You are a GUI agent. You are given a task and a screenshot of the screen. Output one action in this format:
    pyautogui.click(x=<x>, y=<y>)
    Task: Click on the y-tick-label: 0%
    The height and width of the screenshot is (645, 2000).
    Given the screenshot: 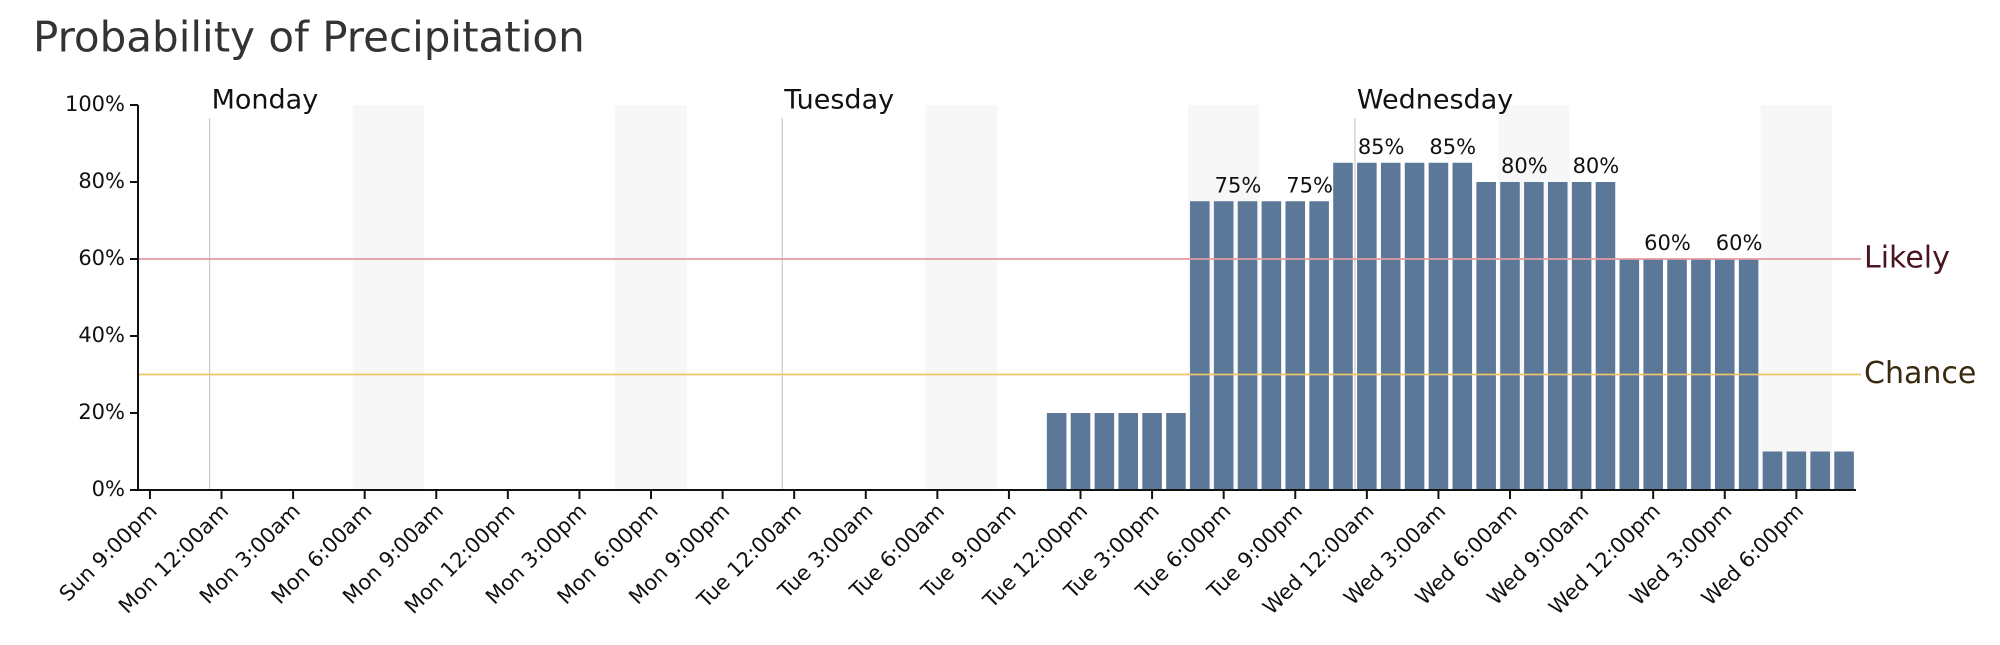 What is the action you would take?
    pyautogui.click(x=108, y=489)
    